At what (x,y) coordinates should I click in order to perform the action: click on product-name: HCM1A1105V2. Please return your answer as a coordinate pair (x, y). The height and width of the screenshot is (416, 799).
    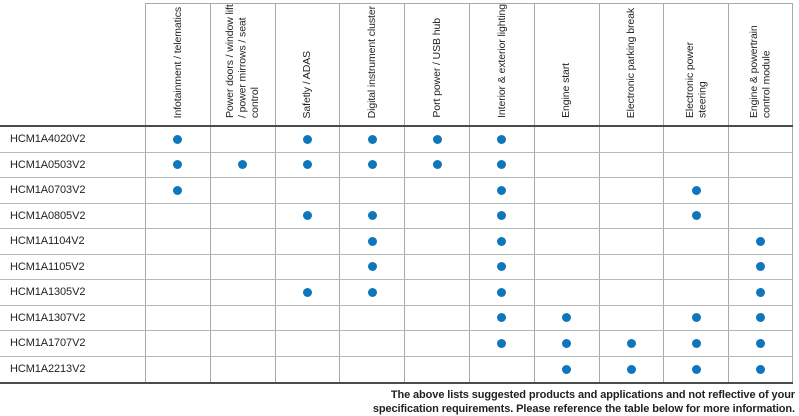
    Looking at the image, I should click on (72, 267).